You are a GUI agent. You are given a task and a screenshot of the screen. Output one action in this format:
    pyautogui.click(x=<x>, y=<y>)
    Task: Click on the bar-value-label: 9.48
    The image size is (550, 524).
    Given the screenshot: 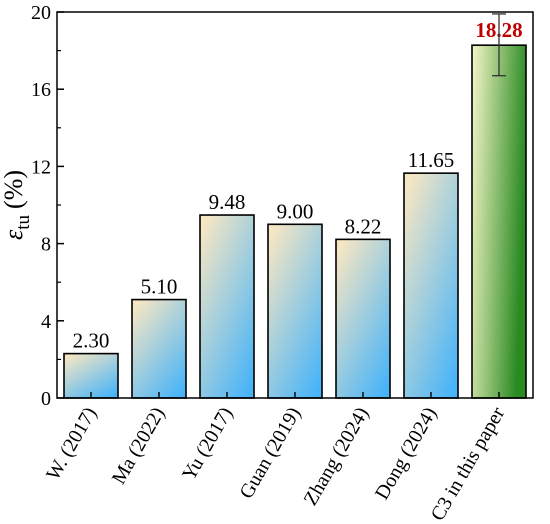 What is the action you would take?
    pyautogui.click(x=227, y=202)
    